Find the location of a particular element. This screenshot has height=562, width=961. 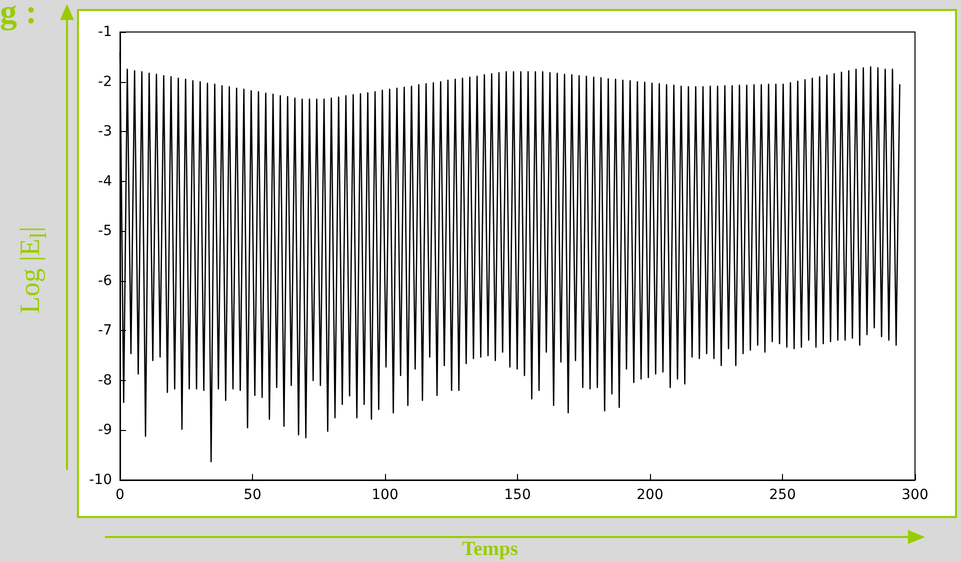

y-tick-label: -5 is located at coordinates (105, 231).